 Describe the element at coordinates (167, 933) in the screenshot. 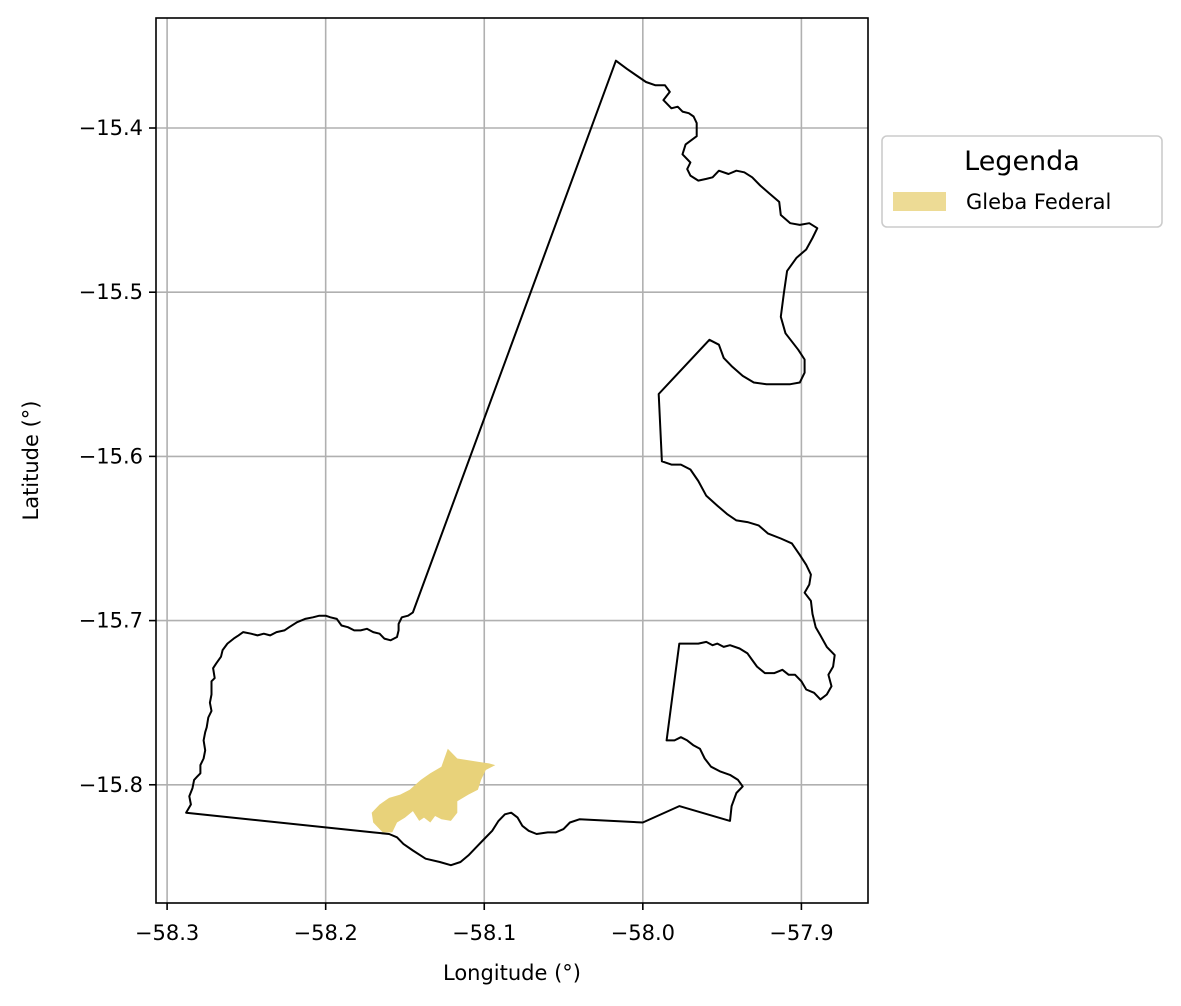

I see `x-tick-label: −58.3` at that location.